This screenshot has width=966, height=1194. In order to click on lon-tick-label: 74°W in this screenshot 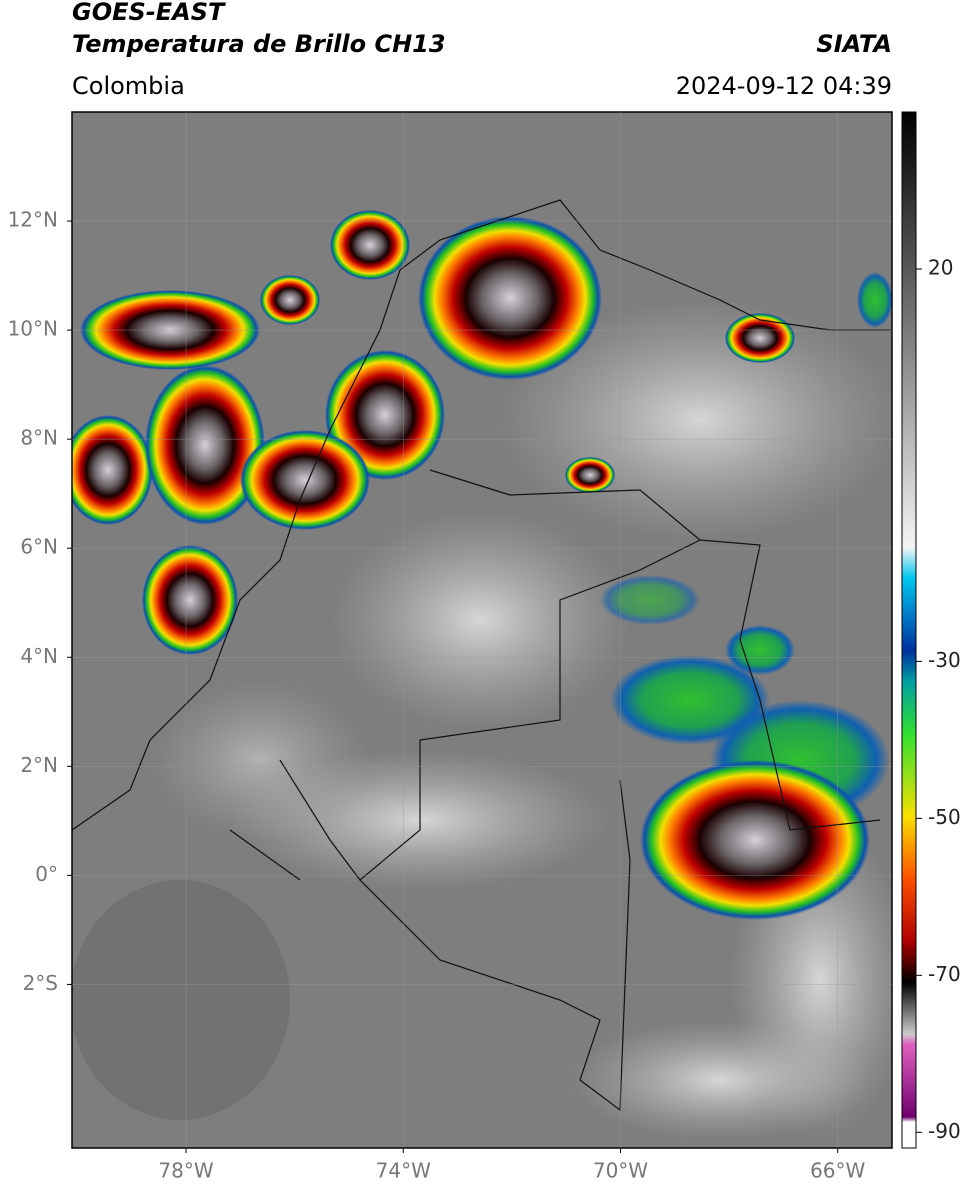, I will do `click(403, 1171)`.